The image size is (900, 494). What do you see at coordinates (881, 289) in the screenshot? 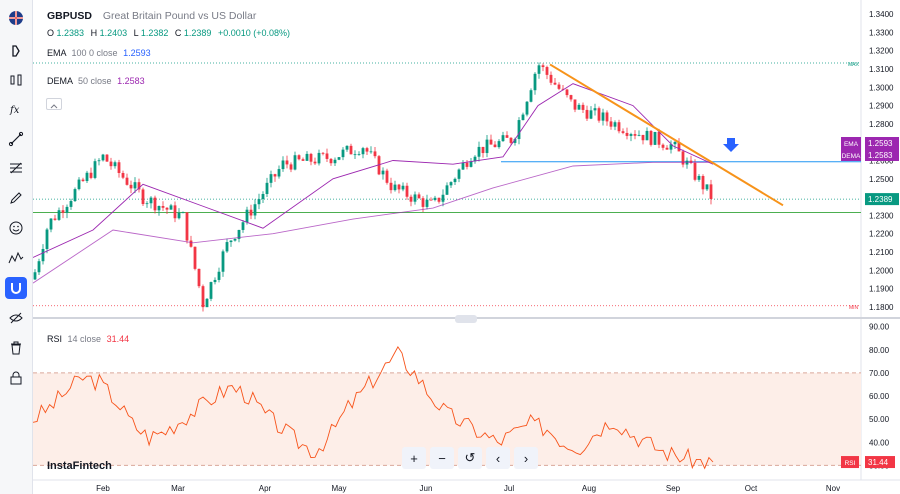
I see `price-tick-label: 1.1900` at bounding box center [881, 289].